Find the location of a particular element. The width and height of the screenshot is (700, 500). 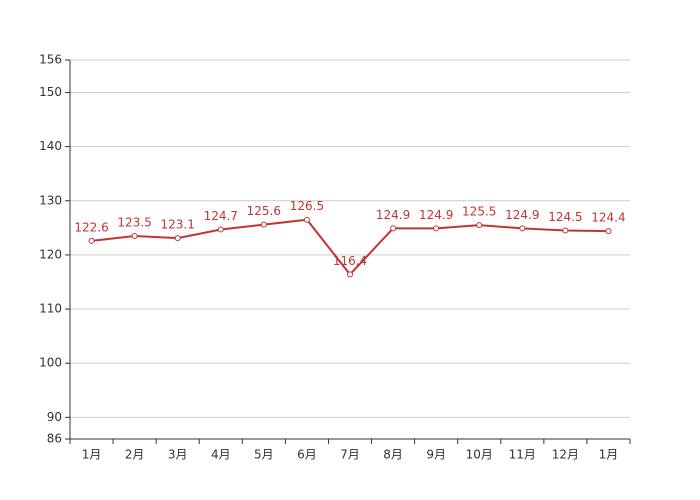

value-label: 125.6 is located at coordinates (264, 211).